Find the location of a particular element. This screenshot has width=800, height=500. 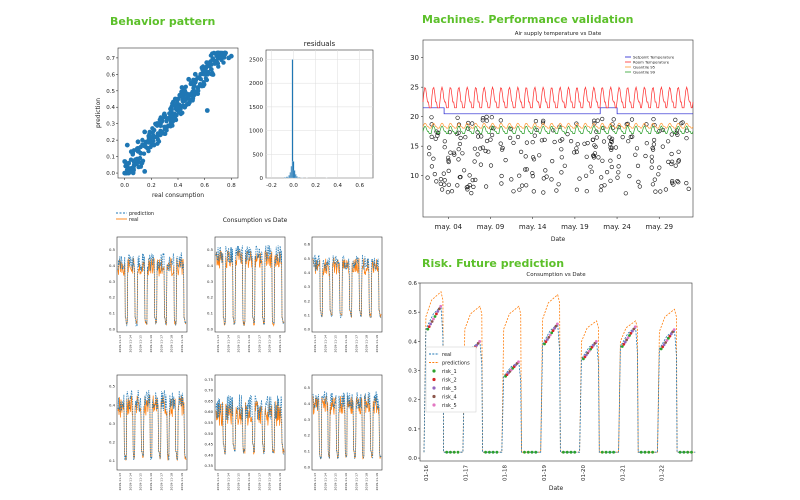

risk-xtick-label: 01-22 is located at coordinates (663, 473).